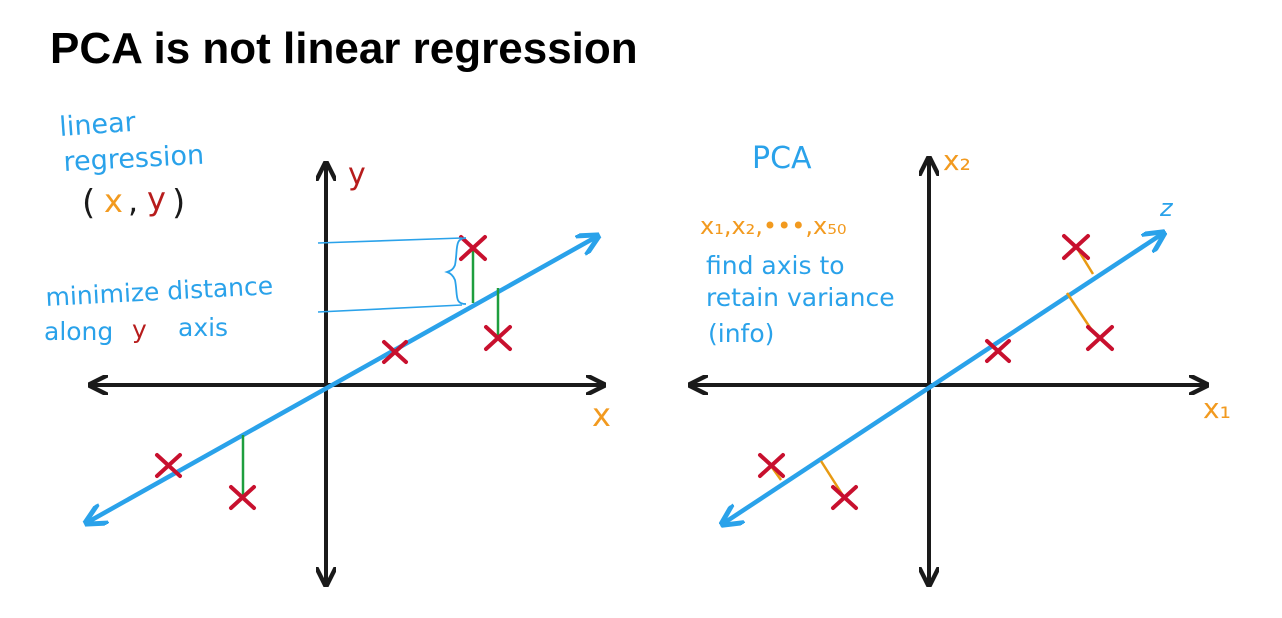  What do you see at coordinates (957, 160) in the screenshot?
I see `right-y-axis-label: x₂` at bounding box center [957, 160].